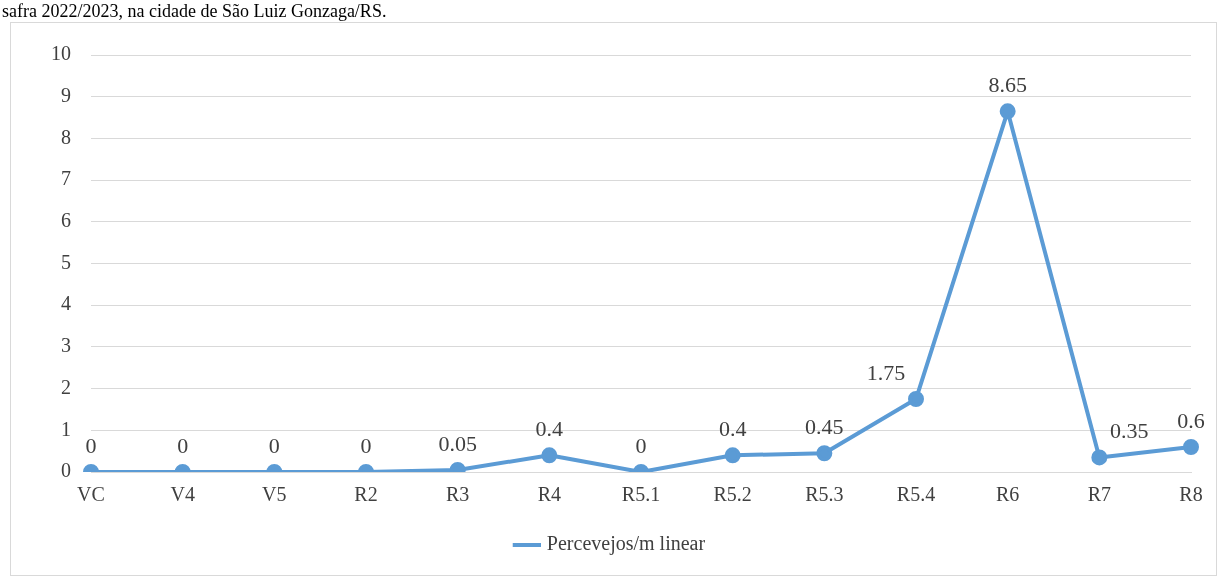 This screenshot has width=1217, height=578. What do you see at coordinates (66, 428) in the screenshot?
I see `y-tick-label: 1` at bounding box center [66, 428].